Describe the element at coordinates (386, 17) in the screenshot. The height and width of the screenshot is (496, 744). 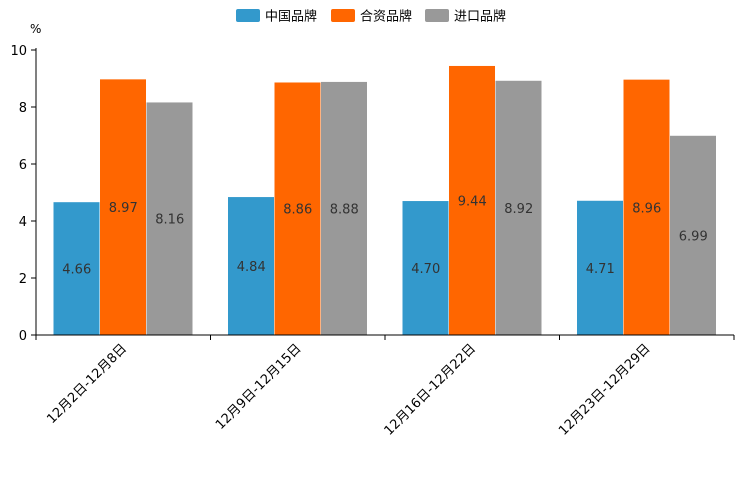
I see `legend-label-2: 合资品牌` at that location.